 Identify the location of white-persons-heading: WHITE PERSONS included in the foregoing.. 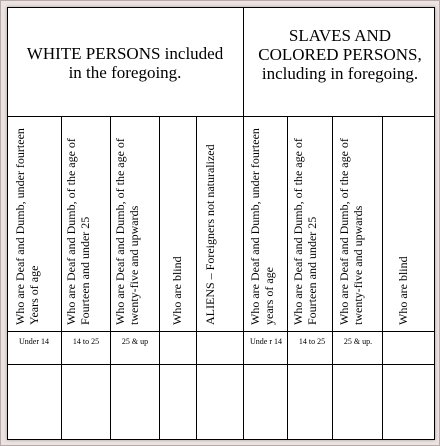
(125, 63).